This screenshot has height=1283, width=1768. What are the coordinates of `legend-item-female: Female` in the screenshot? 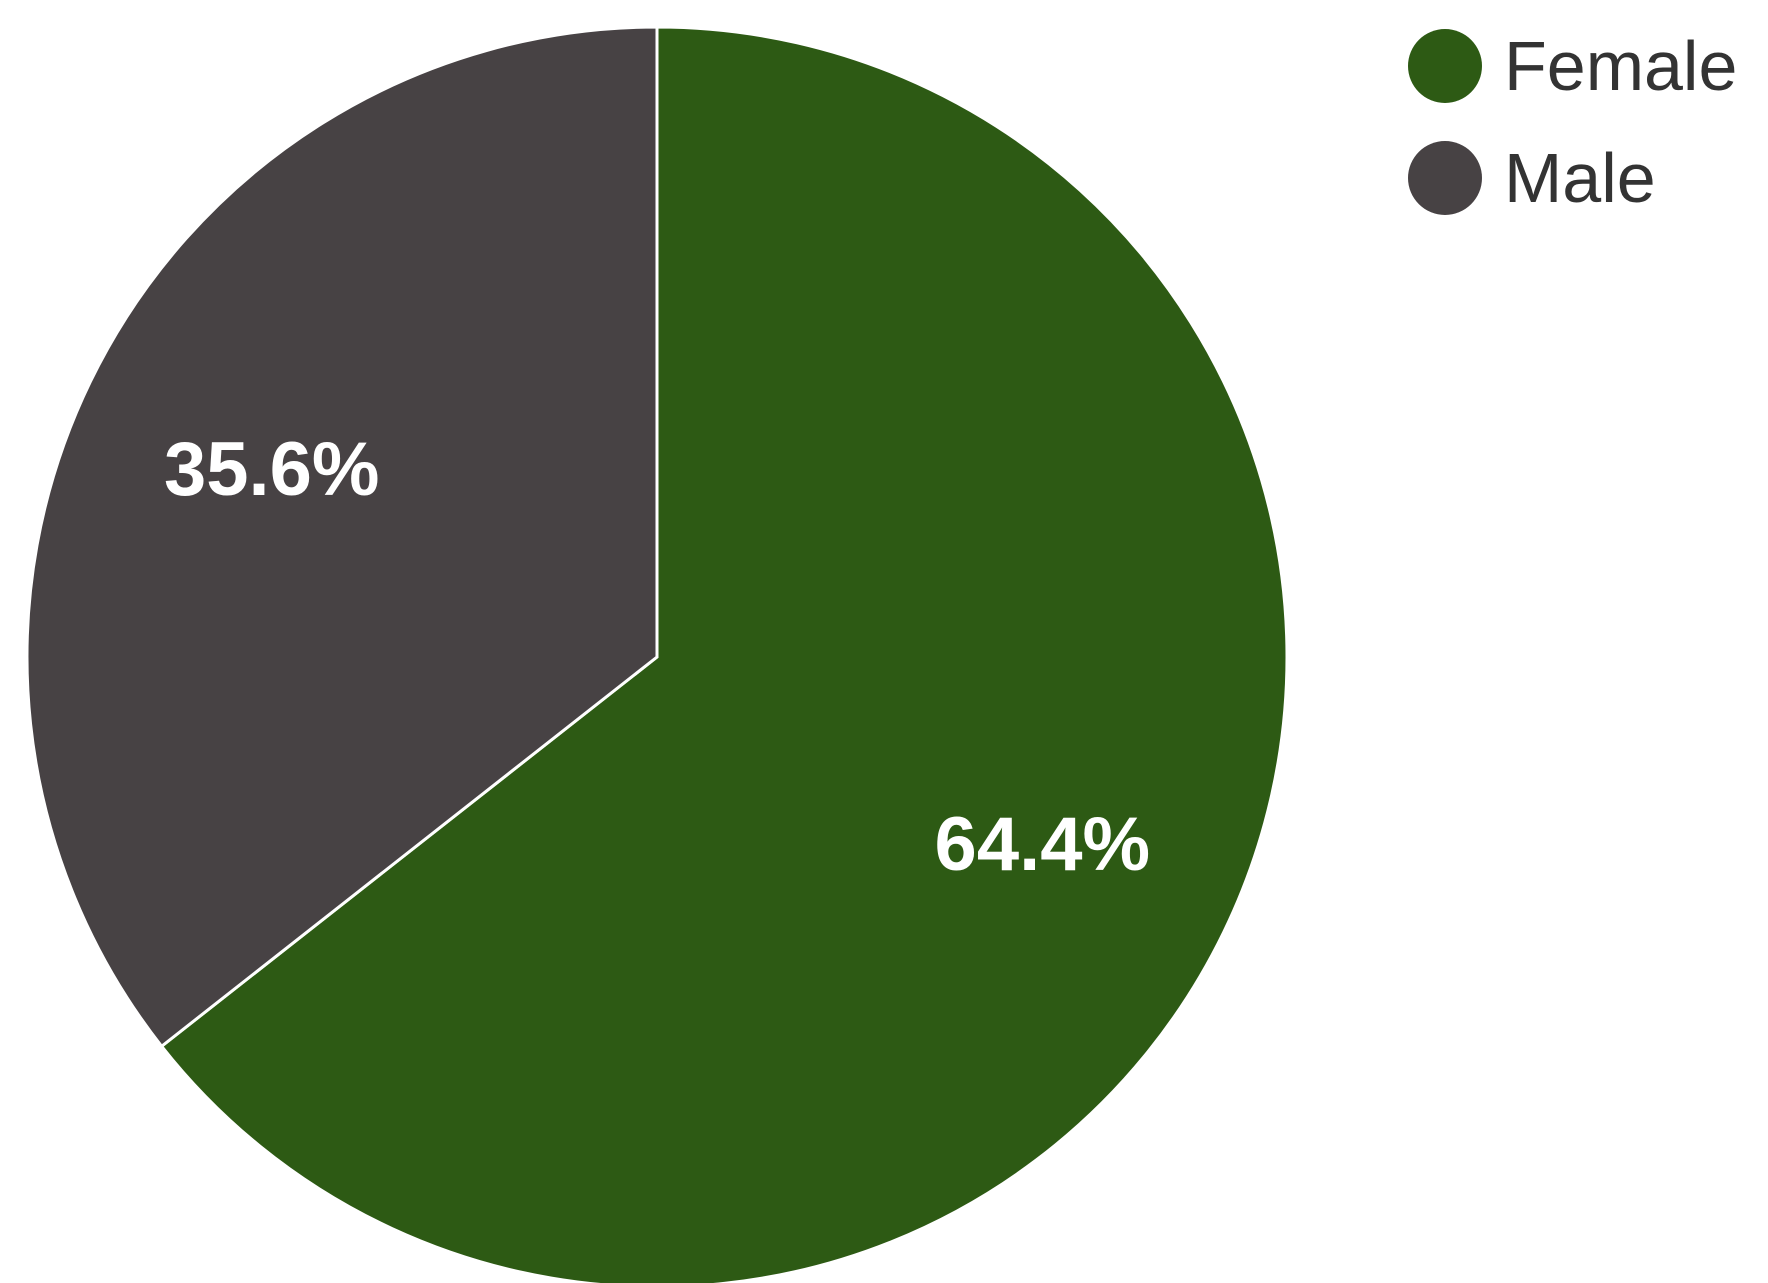 It's located at (1572, 66).